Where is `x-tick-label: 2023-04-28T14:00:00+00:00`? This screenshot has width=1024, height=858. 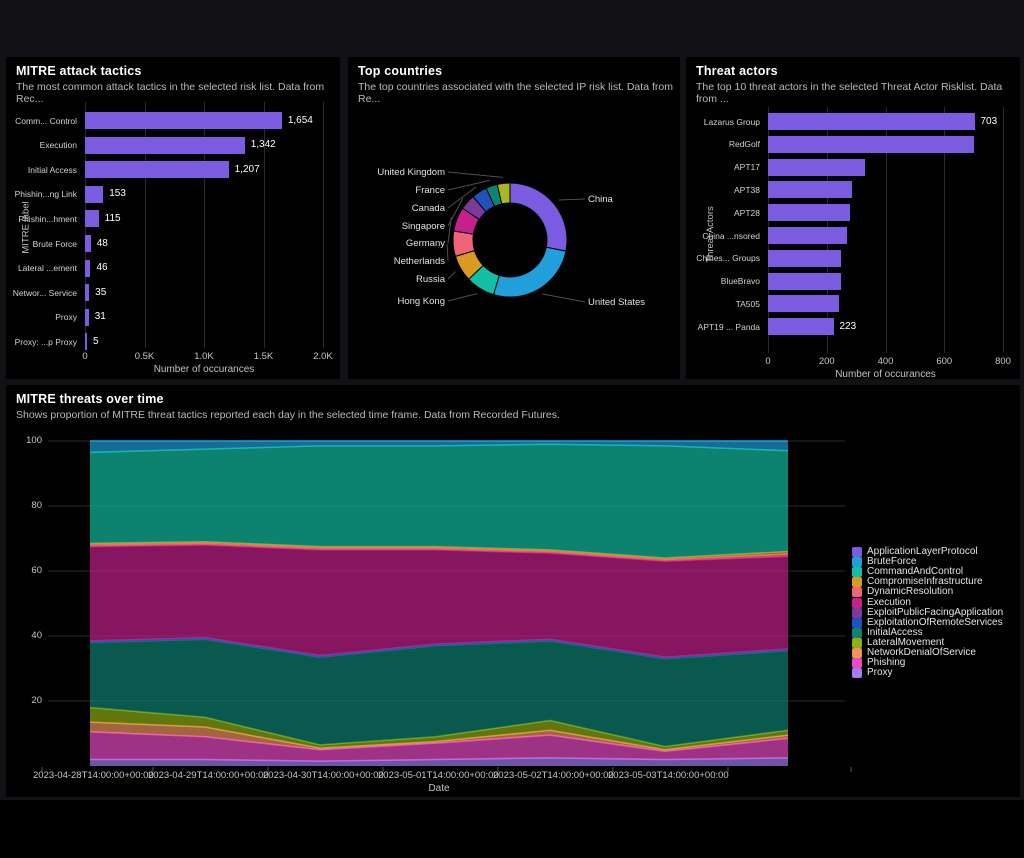 x-tick-label: 2023-04-28T14:00:00+00:00 is located at coordinates (93, 775).